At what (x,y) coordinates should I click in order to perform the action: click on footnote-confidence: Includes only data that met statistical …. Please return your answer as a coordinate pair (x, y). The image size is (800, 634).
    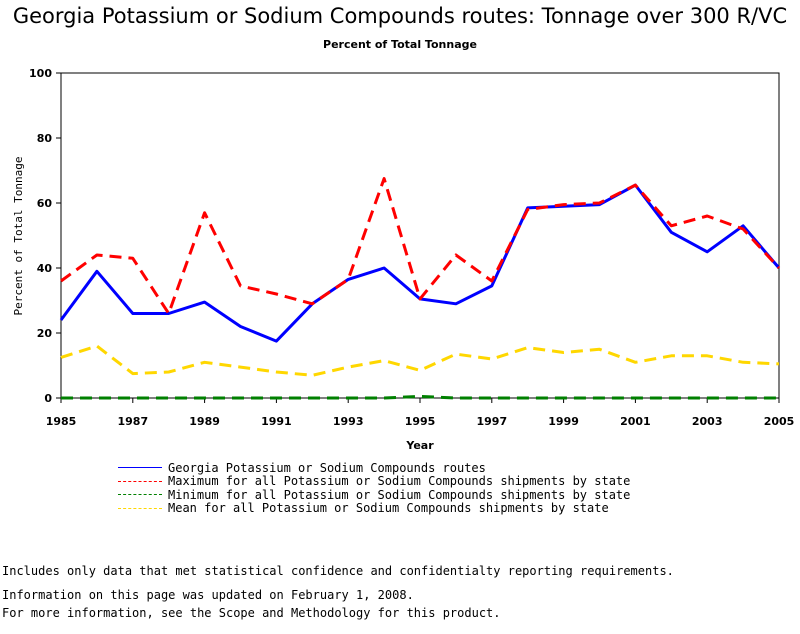
    Looking at the image, I should click on (338, 571).